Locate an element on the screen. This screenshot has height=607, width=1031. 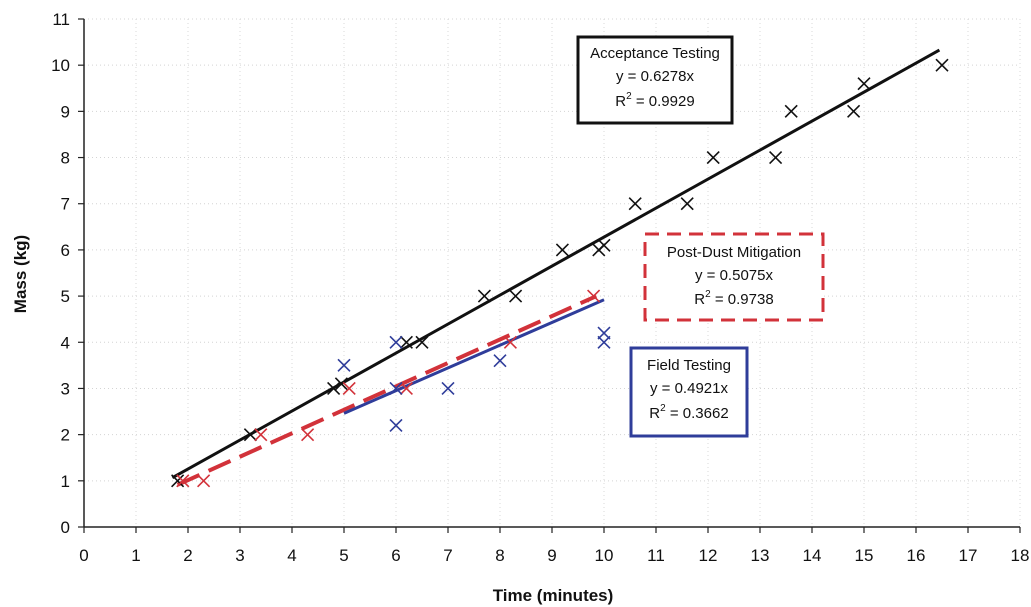
x-tick-label: 13 is located at coordinates (760, 555).